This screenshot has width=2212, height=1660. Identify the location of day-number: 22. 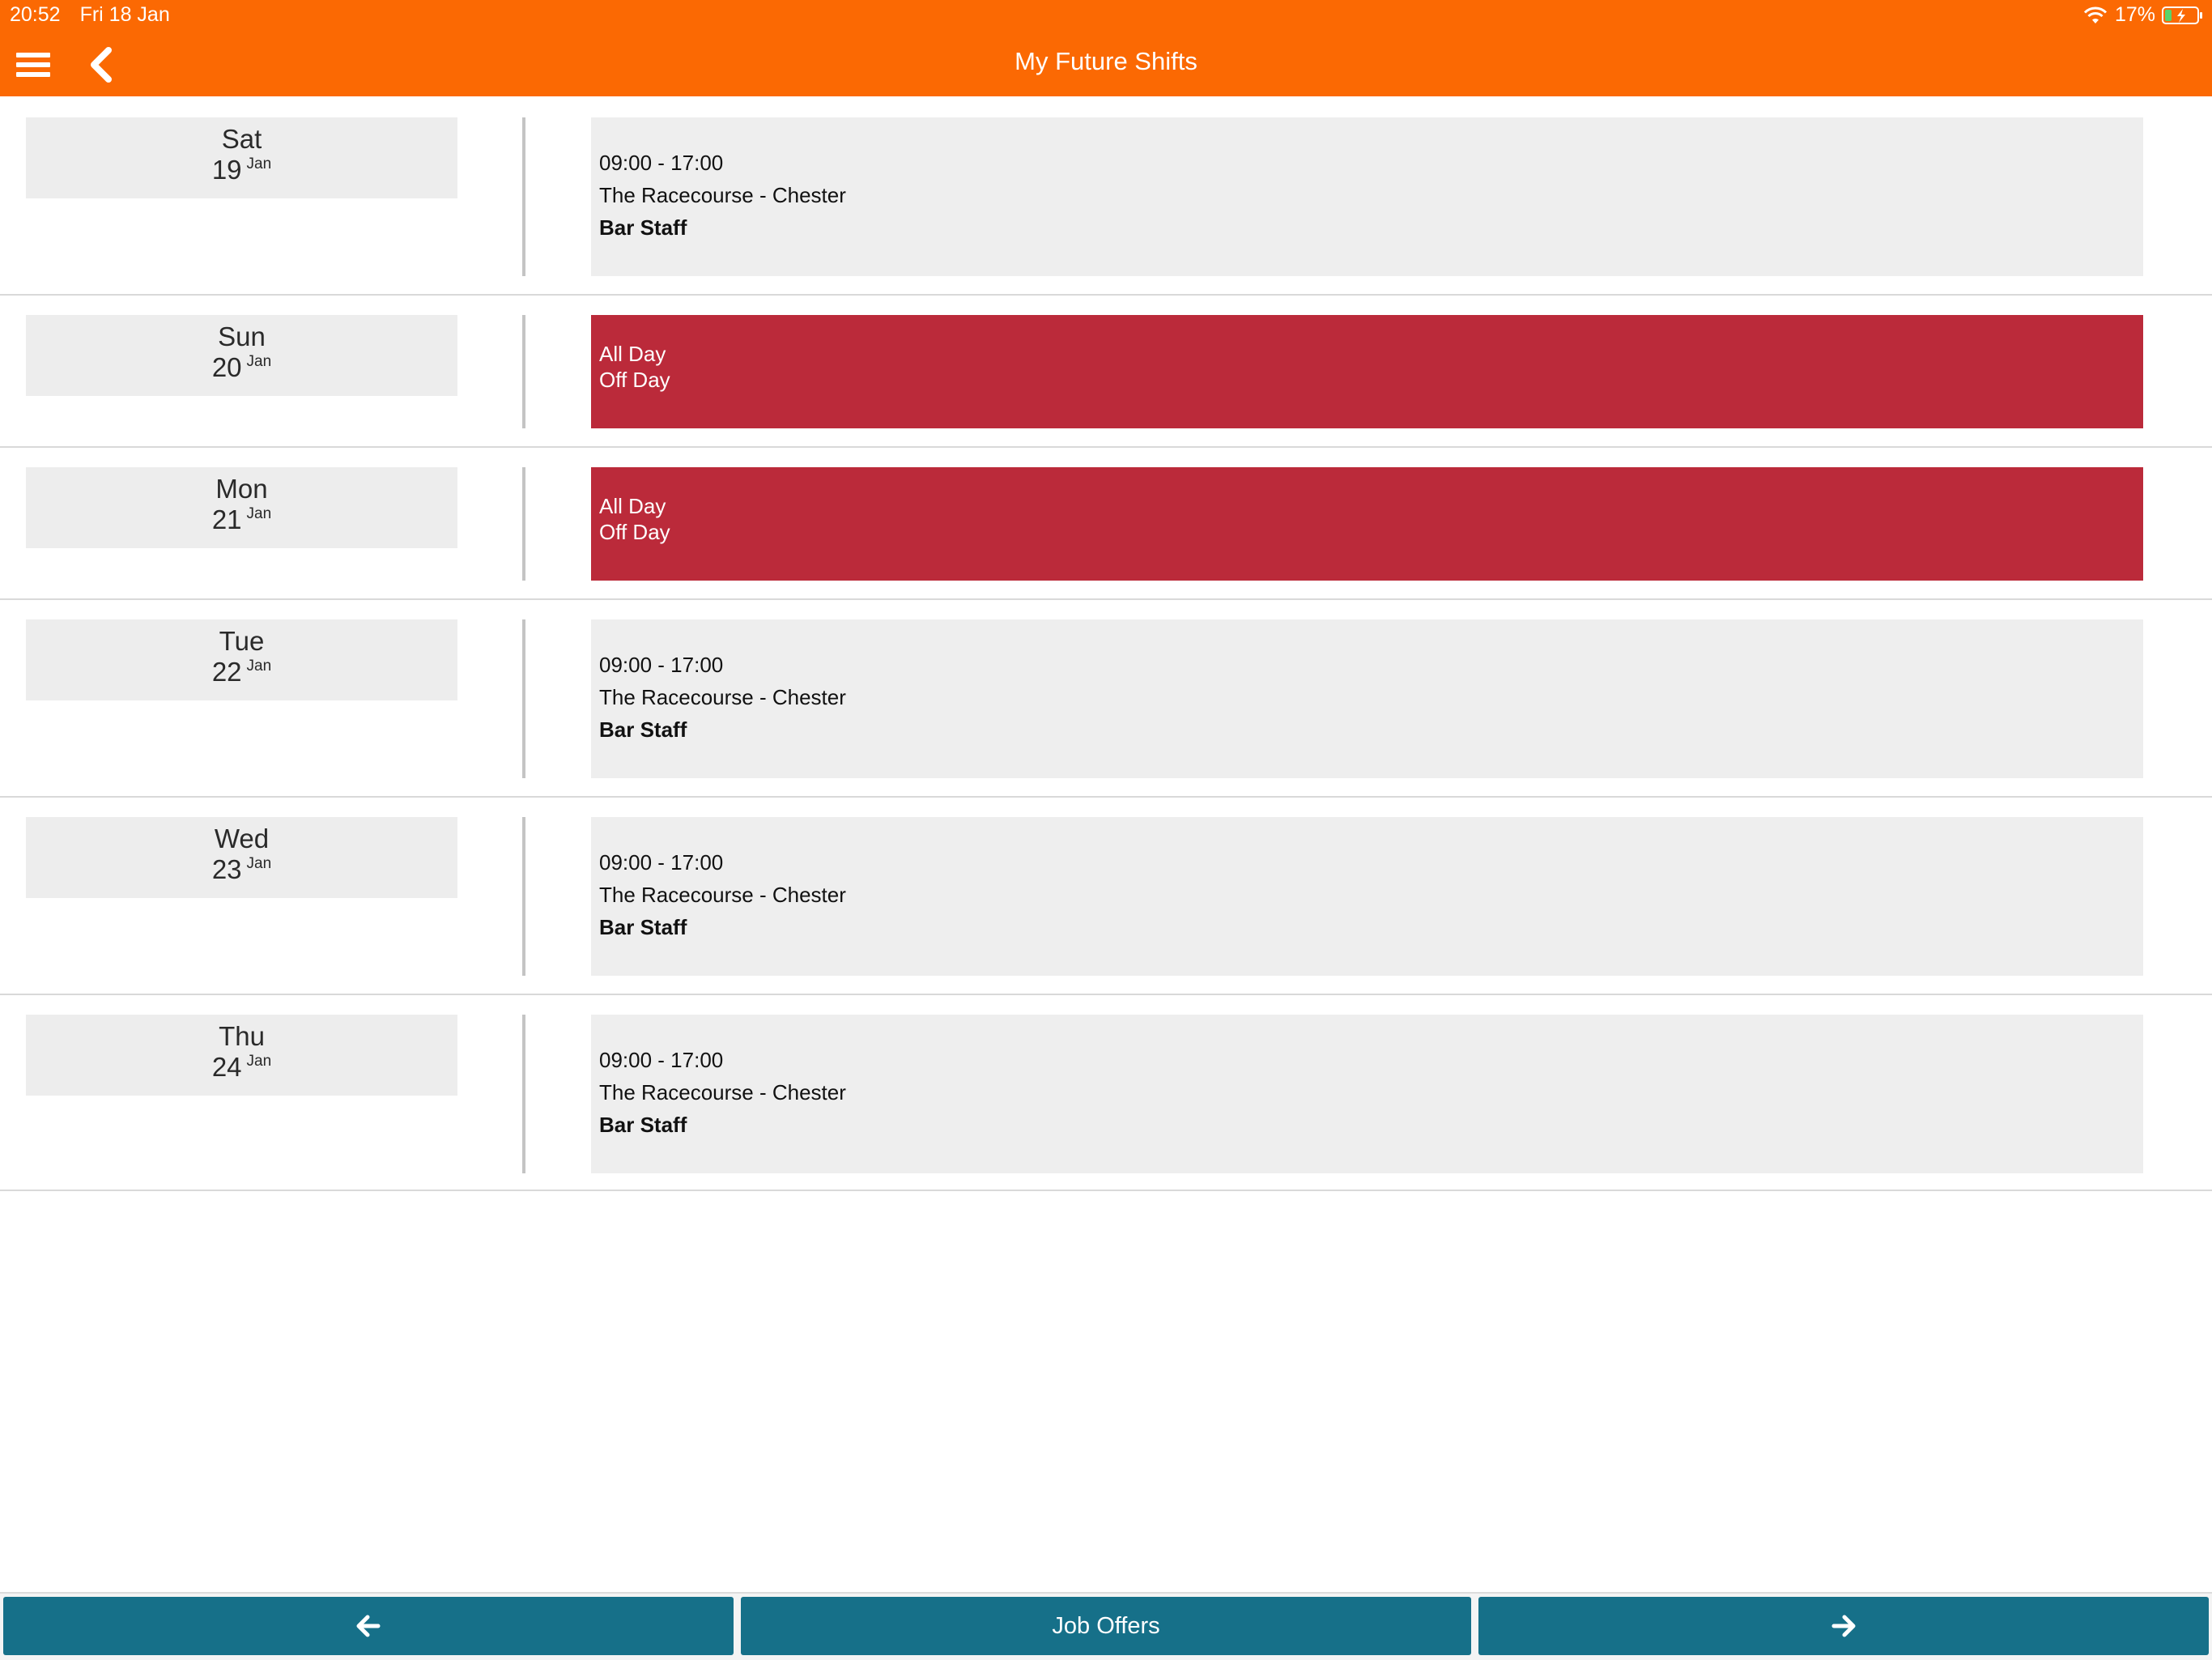
(227, 672).